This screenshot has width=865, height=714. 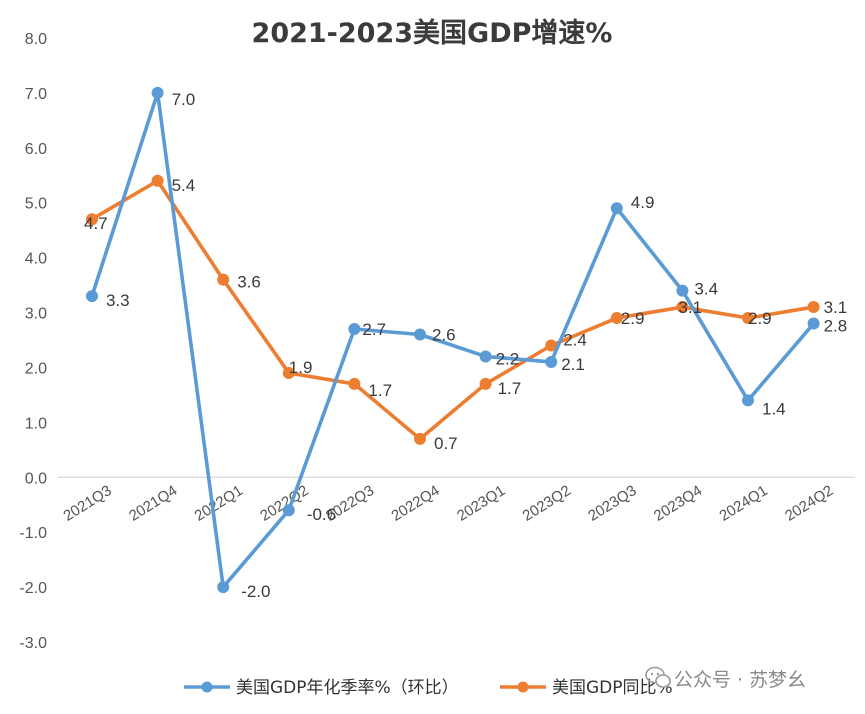 I want to click on legend-item-qoq: 美国GDP年化季率%（环比）, so click(x=321, y=688).